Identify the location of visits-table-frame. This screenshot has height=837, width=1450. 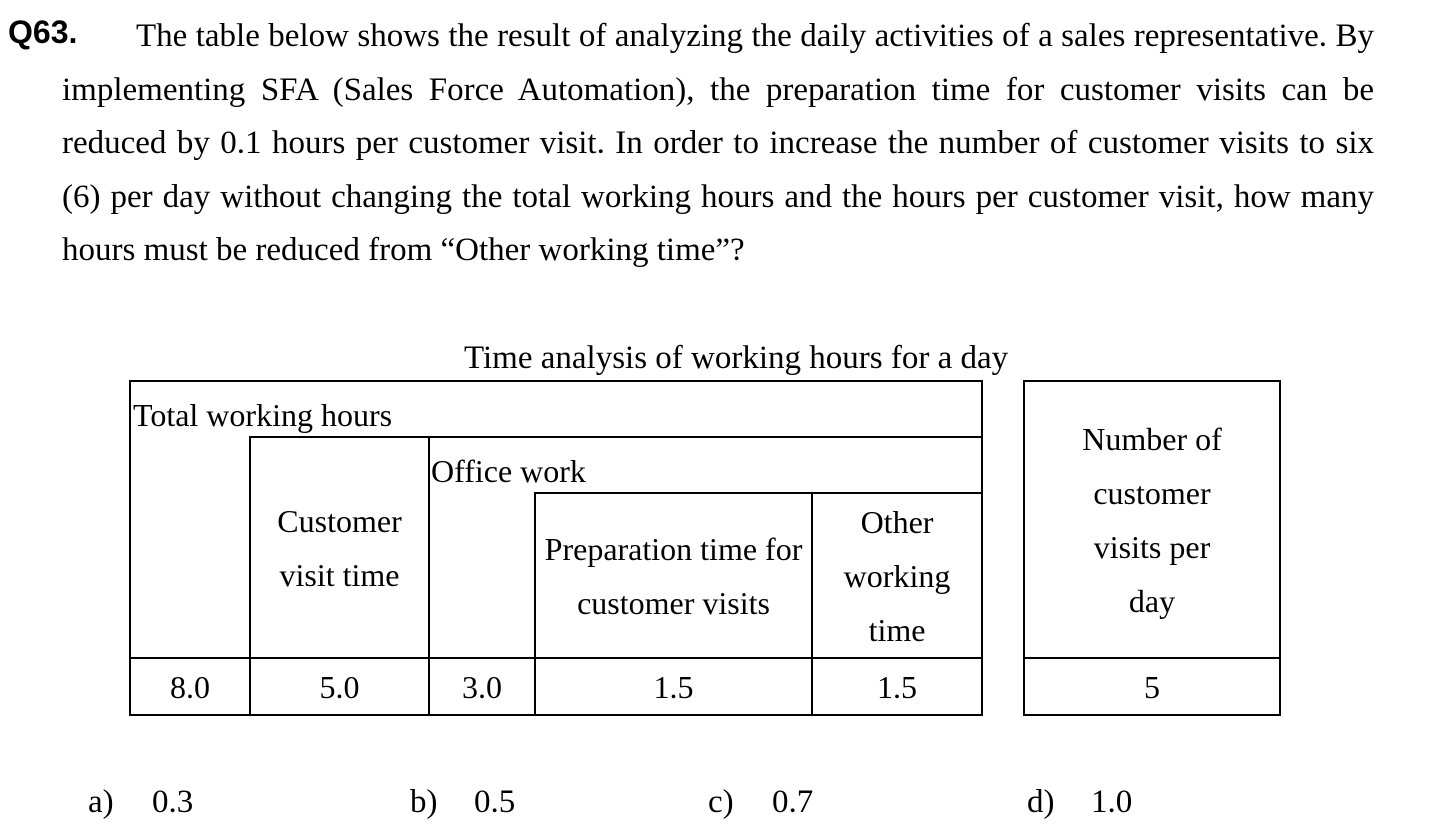
(1152, 548).